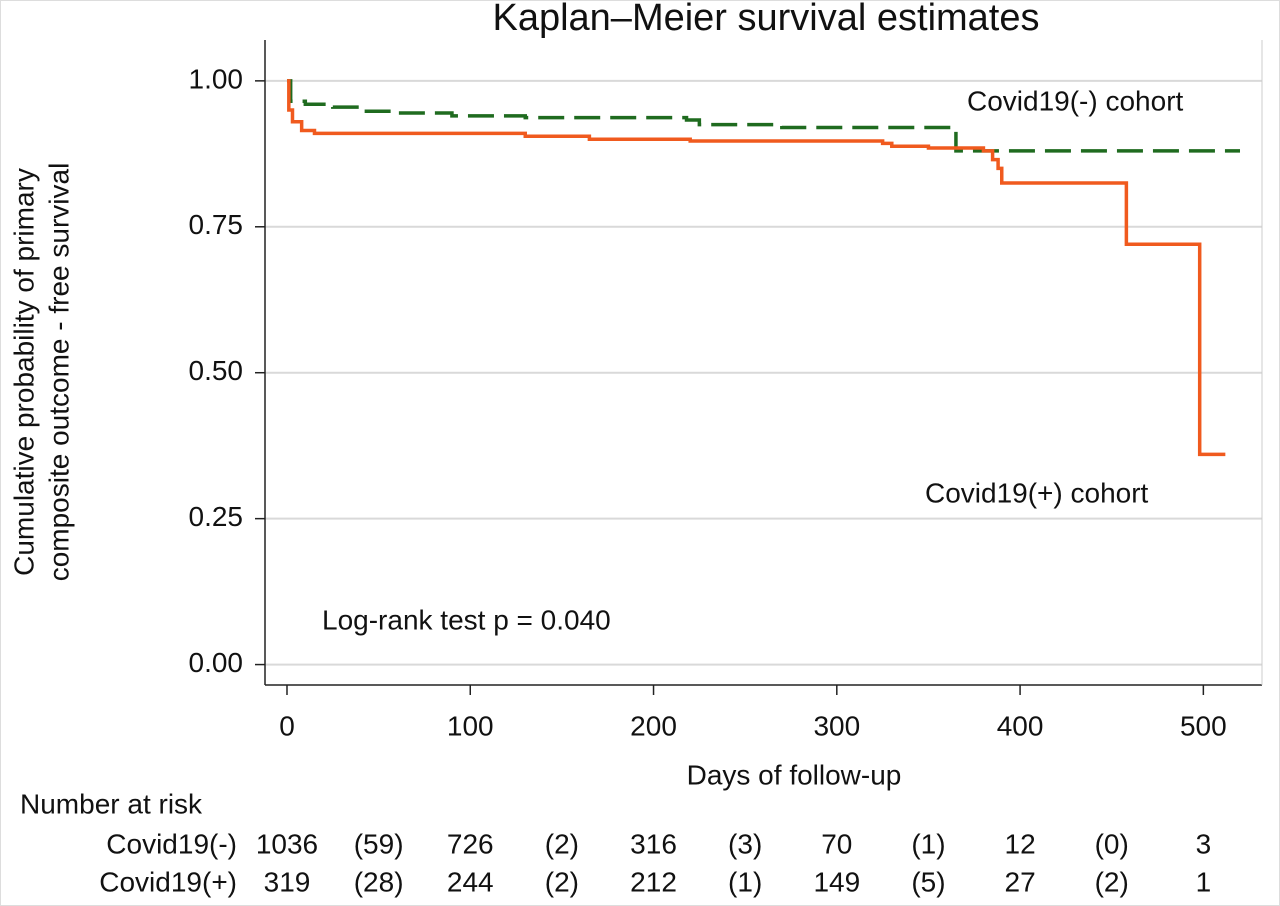  I want to click on y-tick-label: 0.75, so click(216, 224).